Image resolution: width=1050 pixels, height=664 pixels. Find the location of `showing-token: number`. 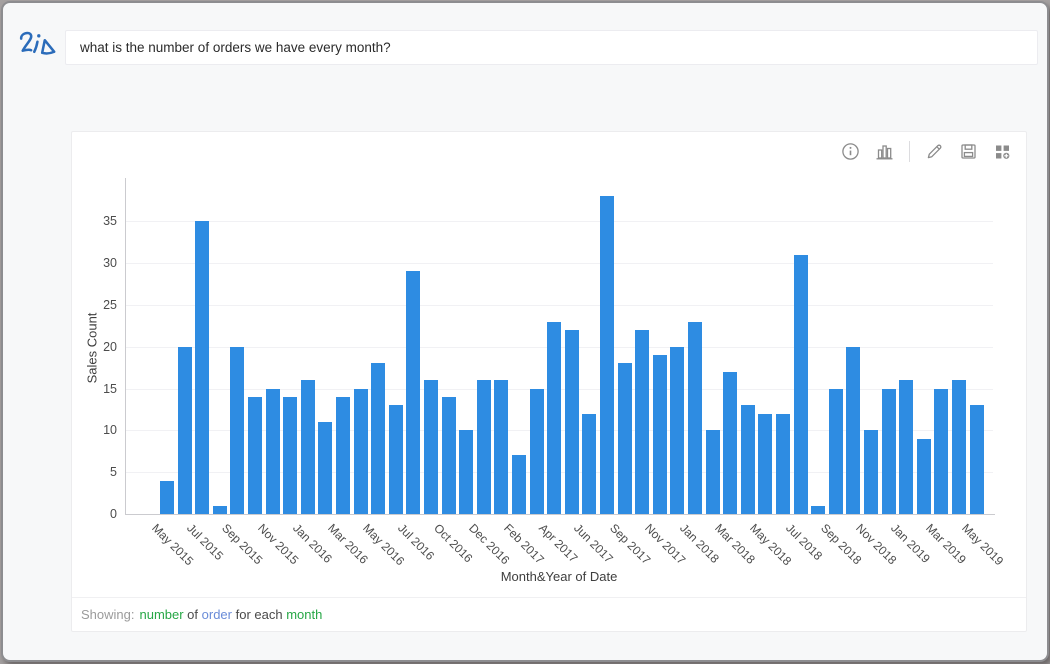

showing-token: number is located at coordinates (161, 614).